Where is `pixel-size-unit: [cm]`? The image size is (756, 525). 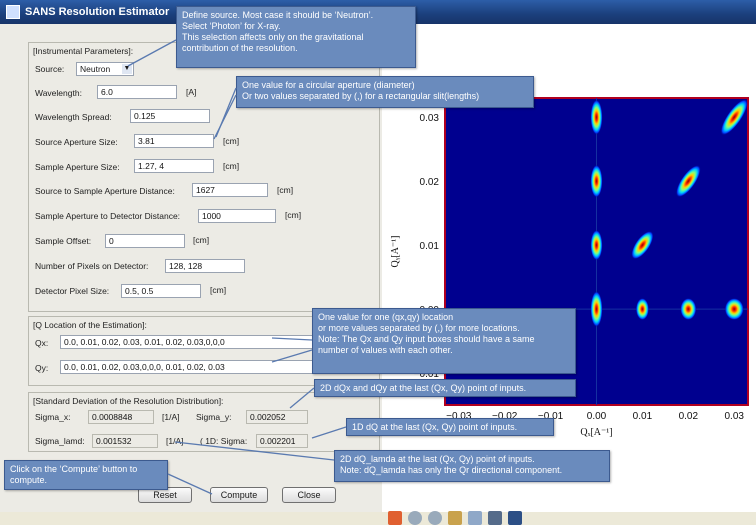
pixel-size-unit: [cm] is located at coordinates (218, 290).